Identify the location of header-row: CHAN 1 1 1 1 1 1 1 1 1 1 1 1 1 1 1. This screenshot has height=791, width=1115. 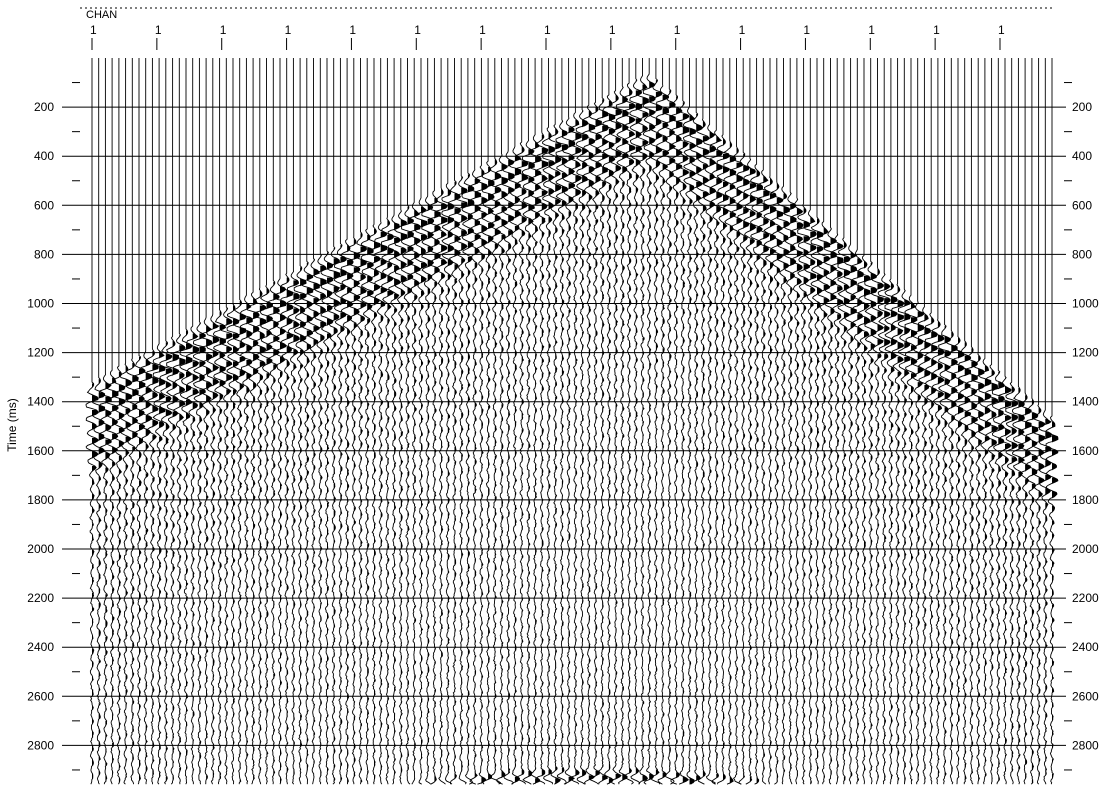
(566, 28).